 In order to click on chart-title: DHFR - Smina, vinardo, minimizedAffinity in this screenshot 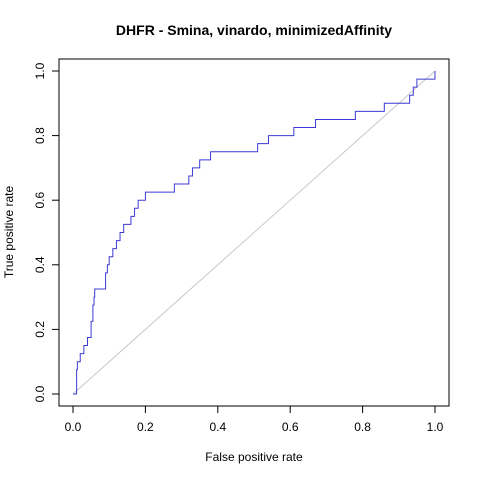, I will do `click(254, 30)`.